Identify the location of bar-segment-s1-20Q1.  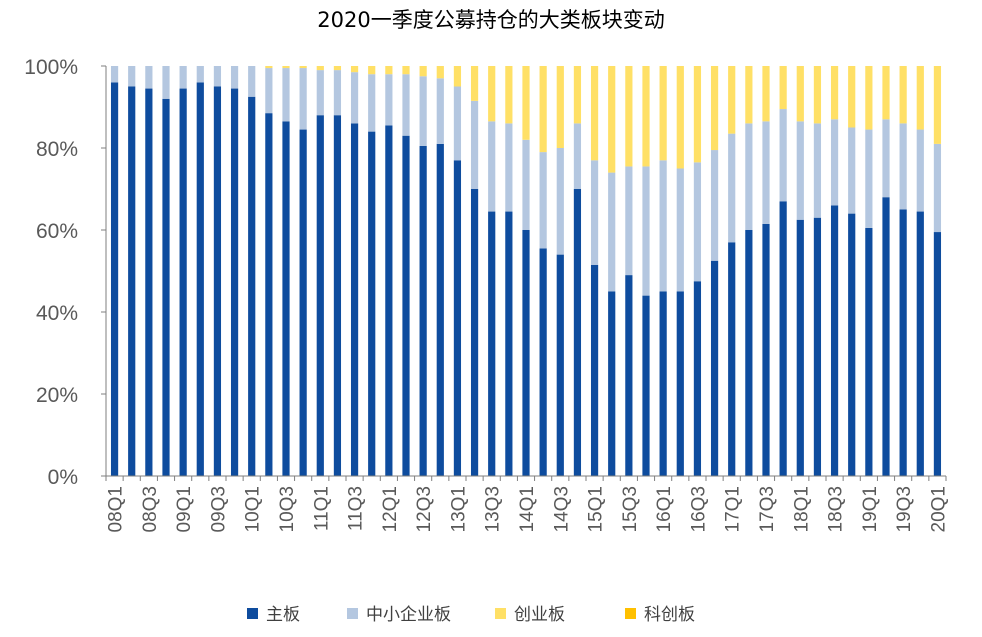
(937, 188).